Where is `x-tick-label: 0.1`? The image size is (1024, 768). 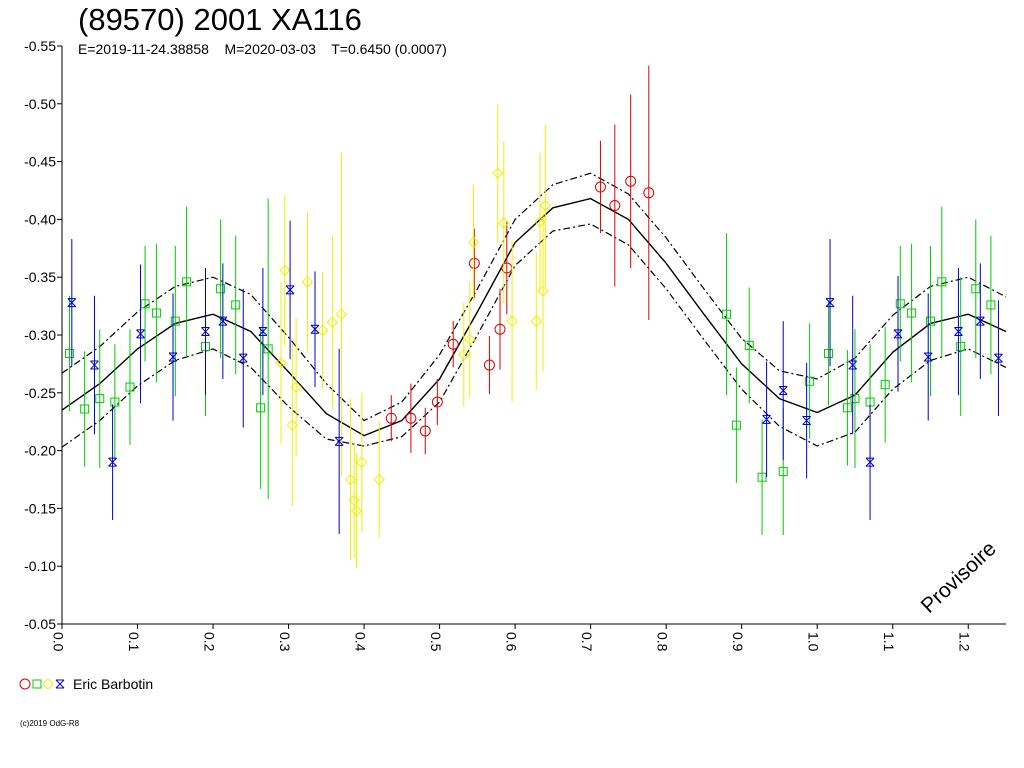 x-tick-label: 0.1 is located at coordinates (134, 642).